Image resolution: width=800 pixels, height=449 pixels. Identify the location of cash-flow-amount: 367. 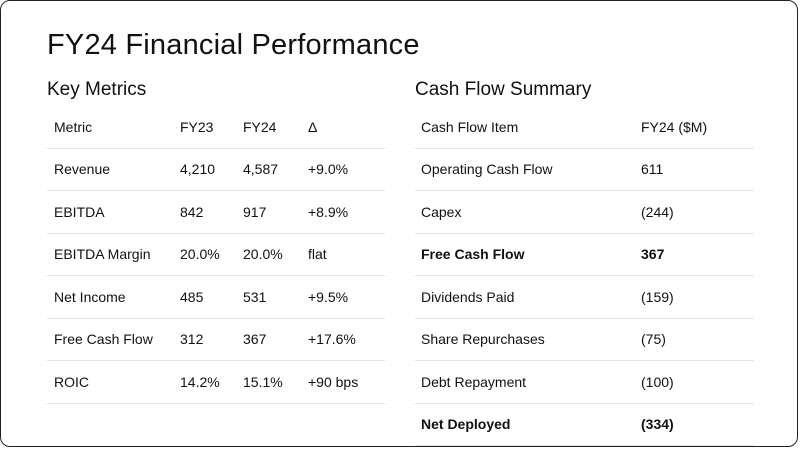
(697, 254).